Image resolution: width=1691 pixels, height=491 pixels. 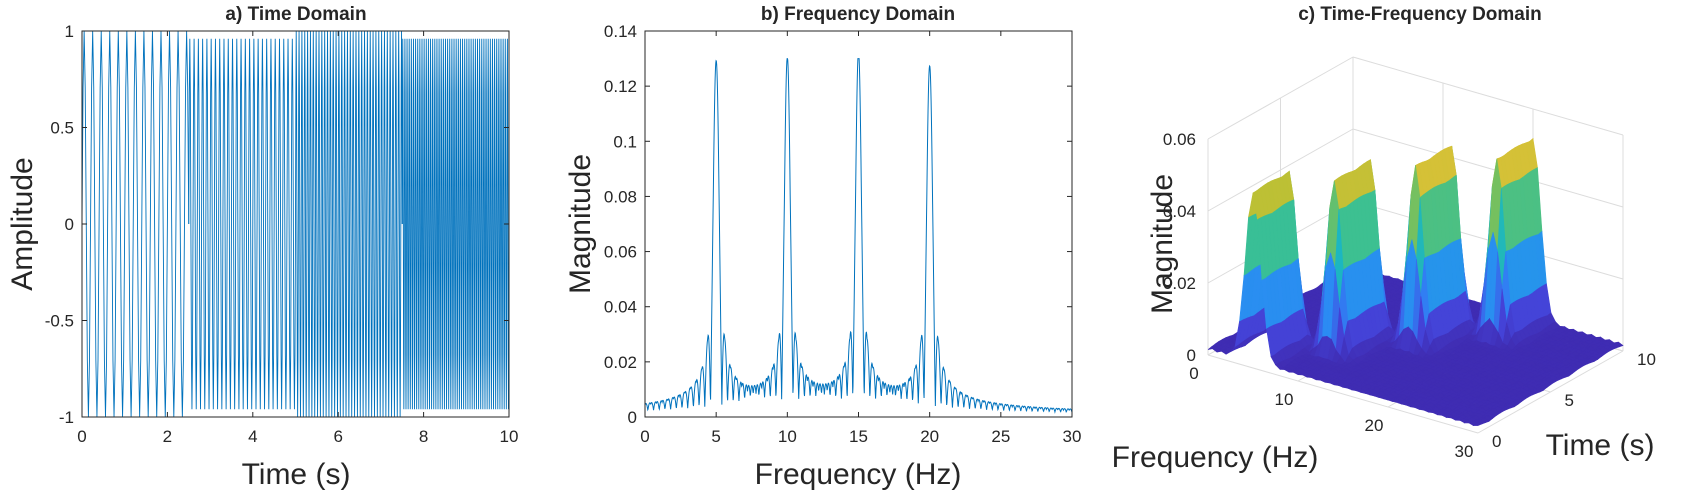 What do you see at coordinates (1191, 355) in the screenshot?
I see `z-tick-label: 0` at bounding box center [1191, 355].